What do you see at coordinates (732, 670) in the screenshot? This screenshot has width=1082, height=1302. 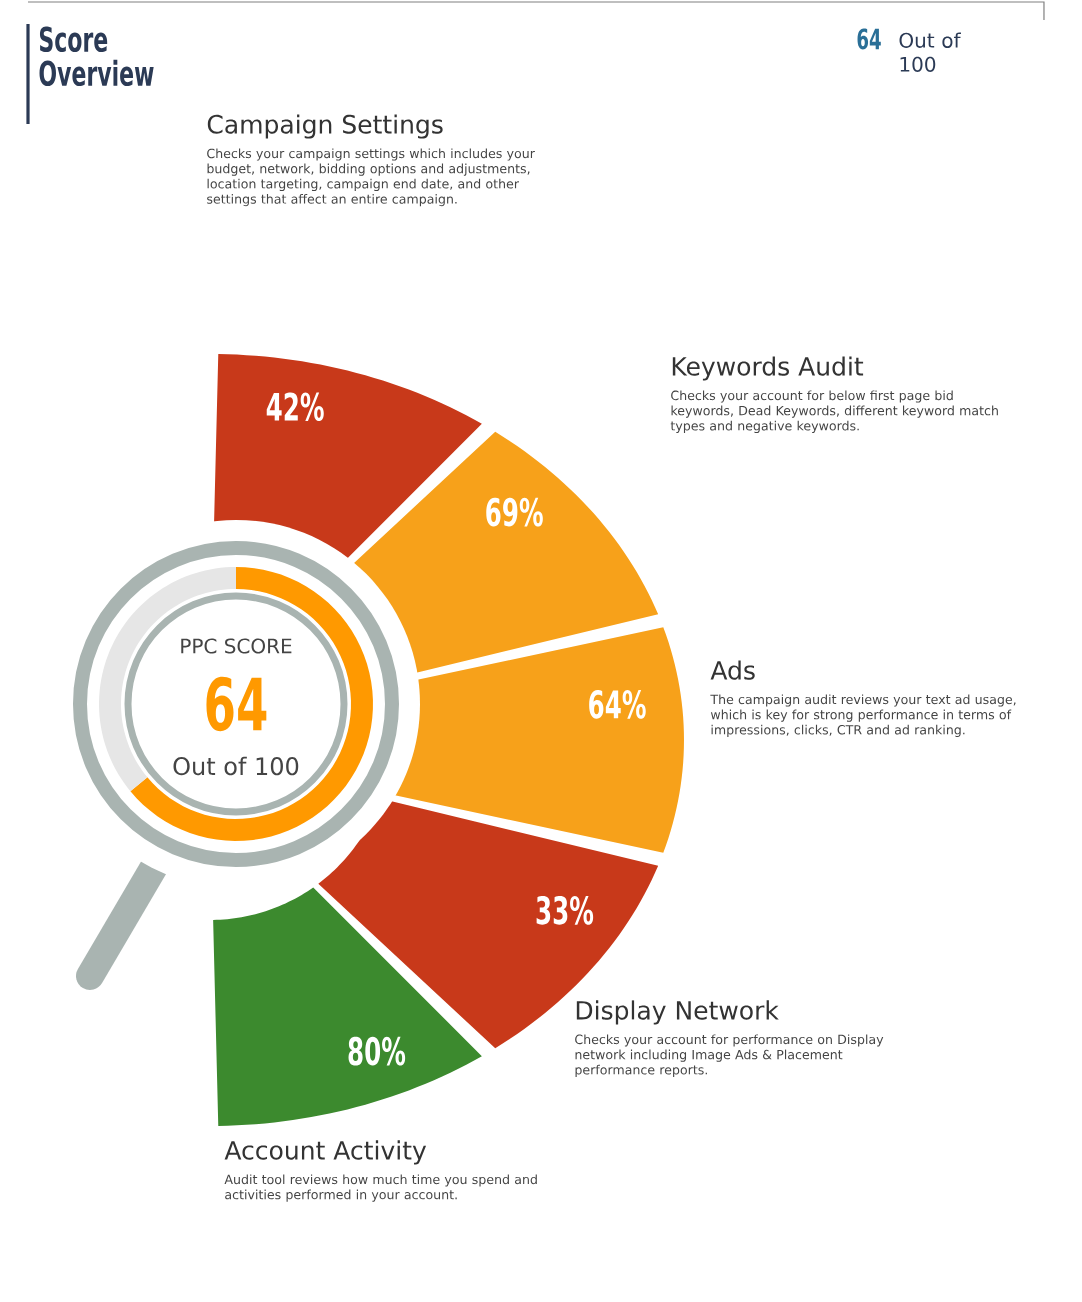 I see `category-label: Ads` at bounding box center [732, 670].